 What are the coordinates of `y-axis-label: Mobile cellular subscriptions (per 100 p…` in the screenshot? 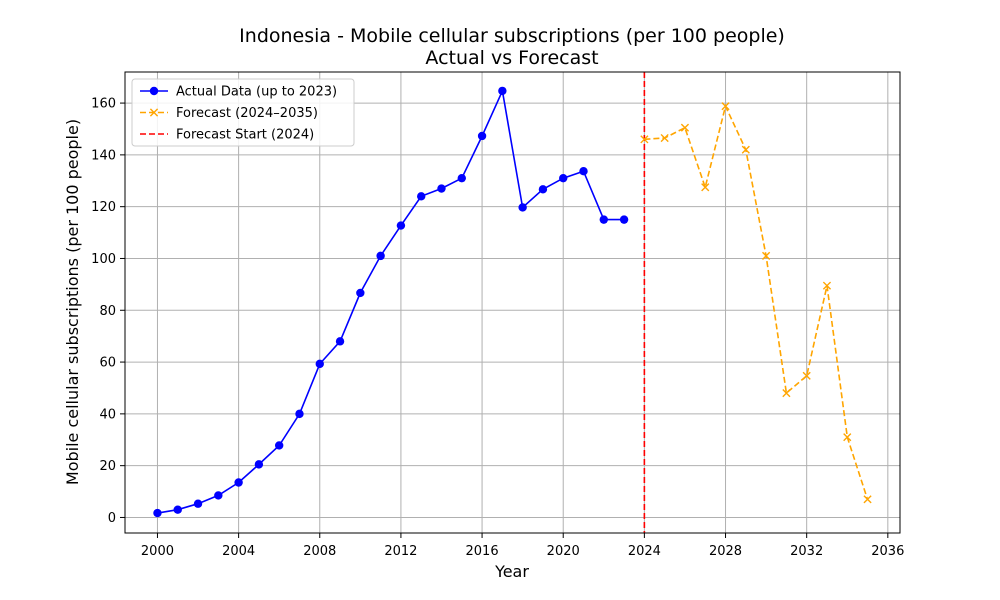 It's located at (72, 302).